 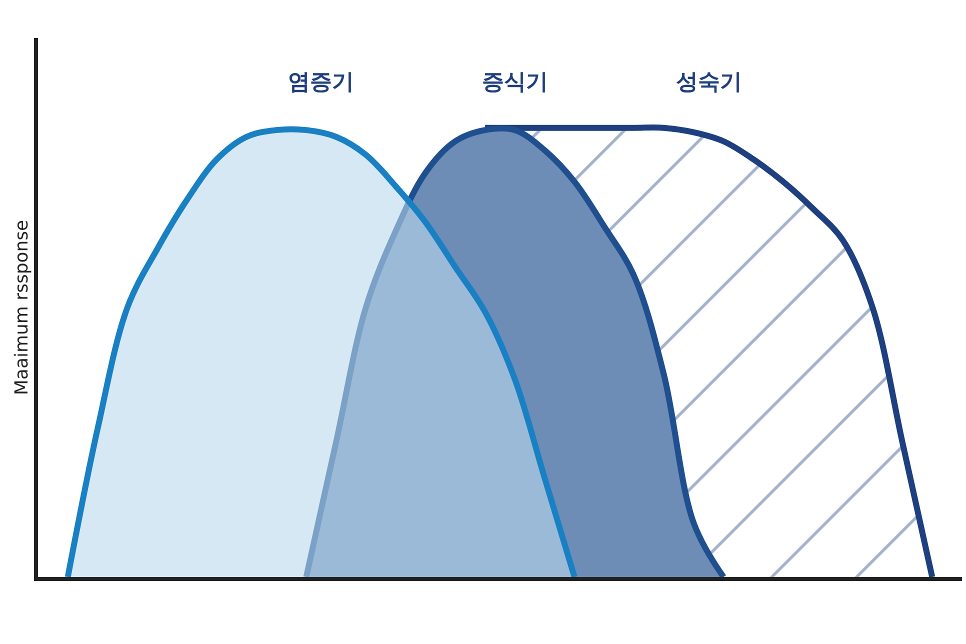 What do you see at coordinates (321, 82) in the screenshot?
I see `series-label: 염증기` at bounding box center [321, 82].